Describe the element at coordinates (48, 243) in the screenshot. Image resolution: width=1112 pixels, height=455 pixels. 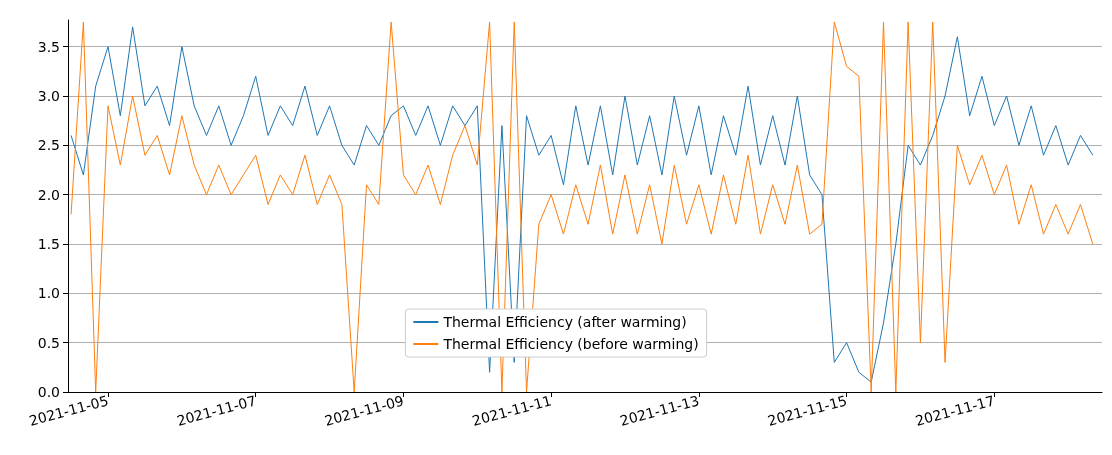
I see `y-tick-label: 1.5` at that location.